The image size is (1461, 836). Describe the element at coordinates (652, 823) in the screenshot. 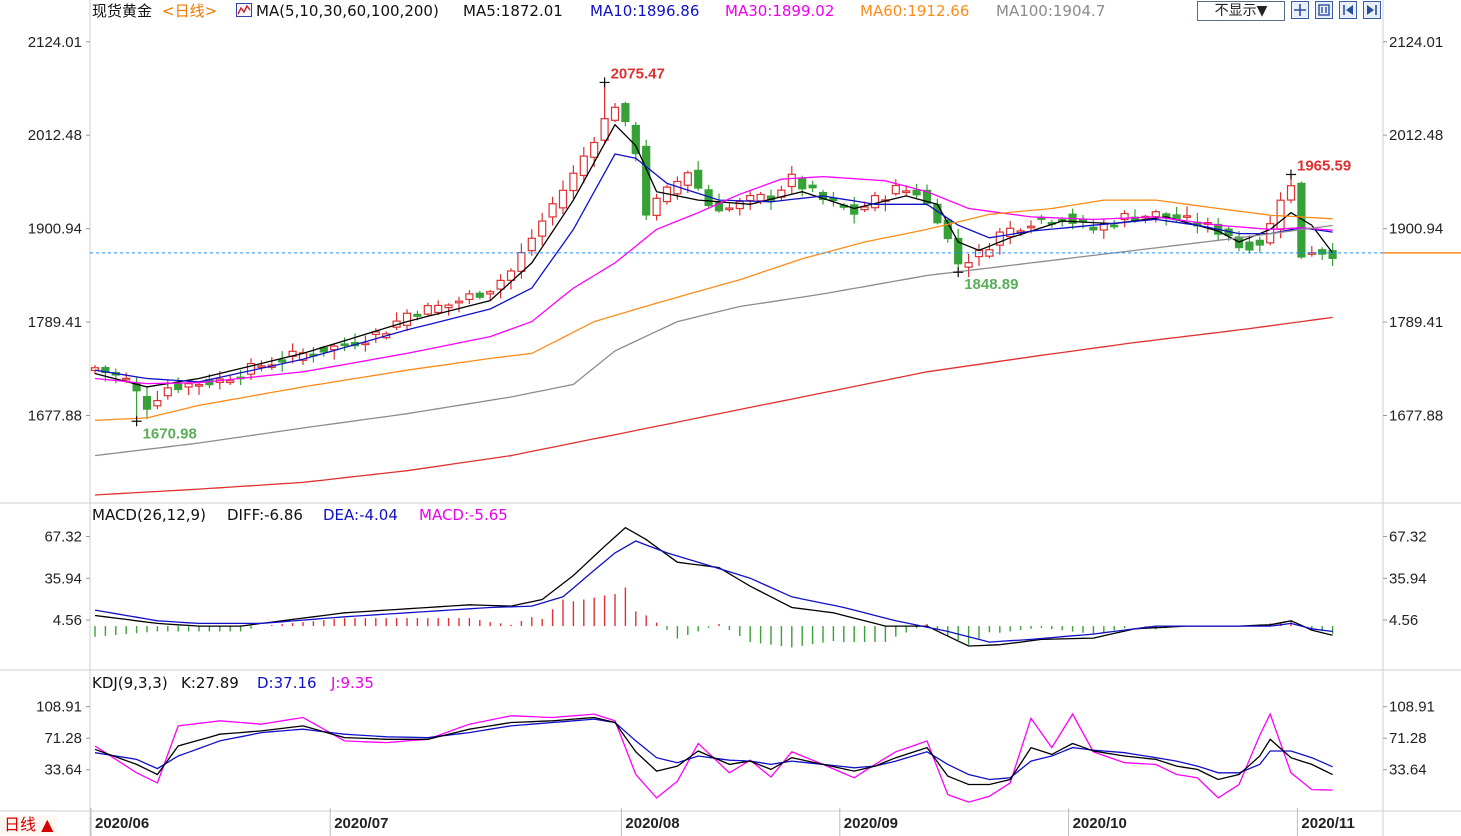

I see `x-tick-label: 2020/08` at that location.